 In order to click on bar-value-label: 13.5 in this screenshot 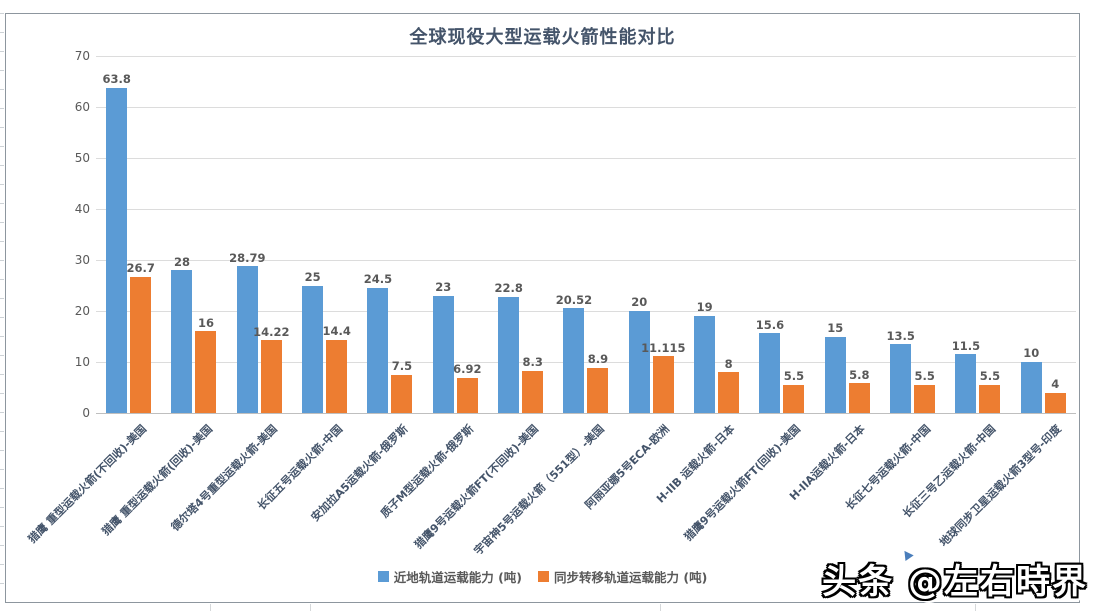, I will do `click(900, 335)`.